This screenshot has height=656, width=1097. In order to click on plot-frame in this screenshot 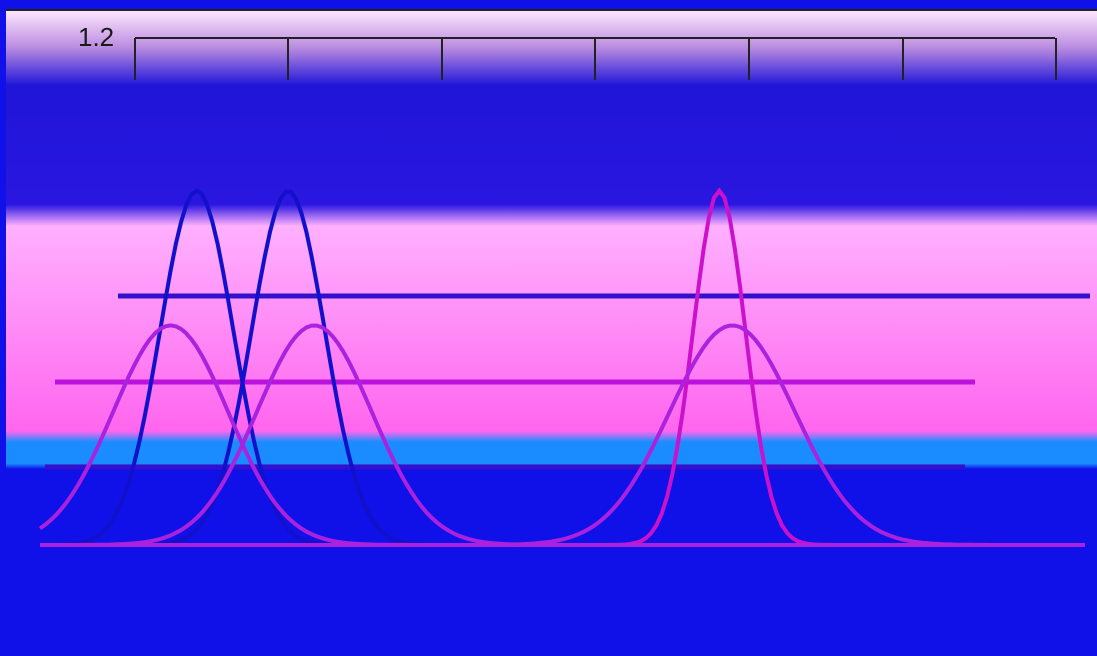, I will do `click(551, 44)`.